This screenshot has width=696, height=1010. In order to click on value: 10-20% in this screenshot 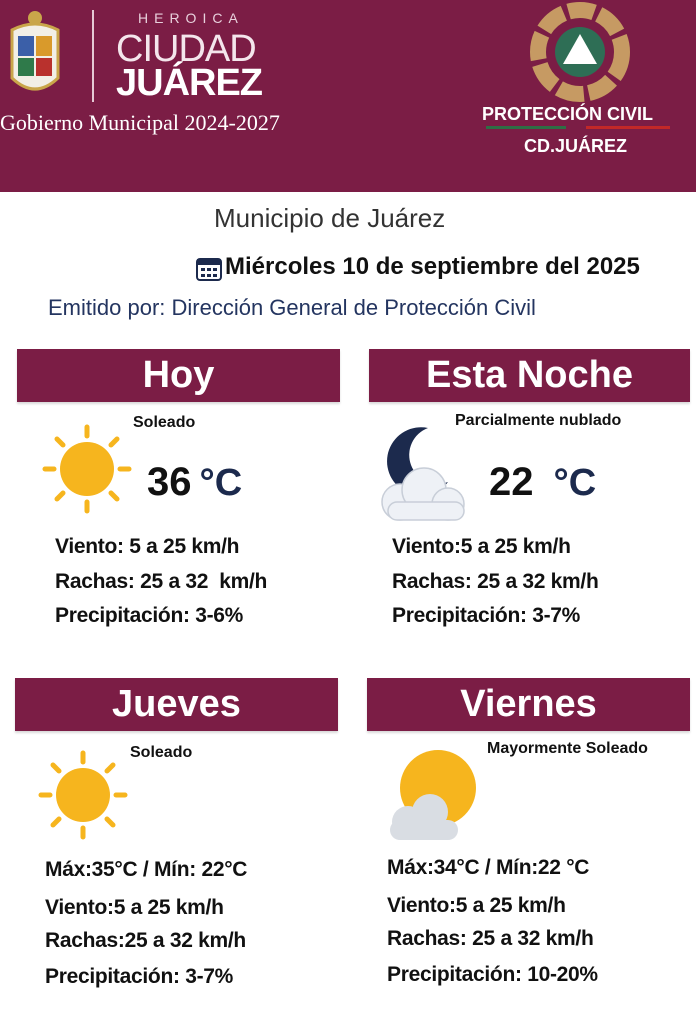, I will do `click(562, 974)`.